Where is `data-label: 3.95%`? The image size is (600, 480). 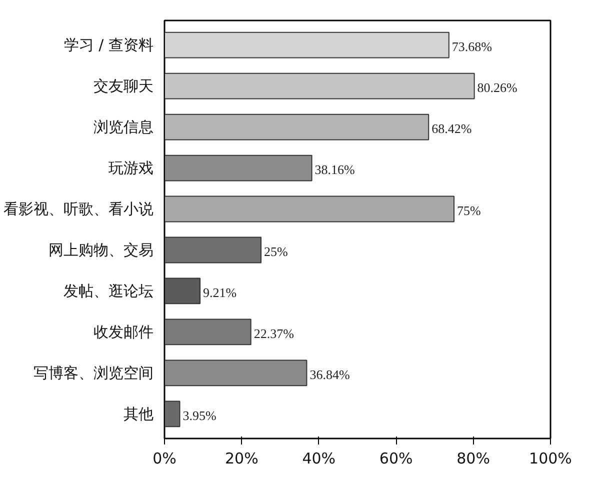
data-label: 3.95% is located at coordinates (199, 415).